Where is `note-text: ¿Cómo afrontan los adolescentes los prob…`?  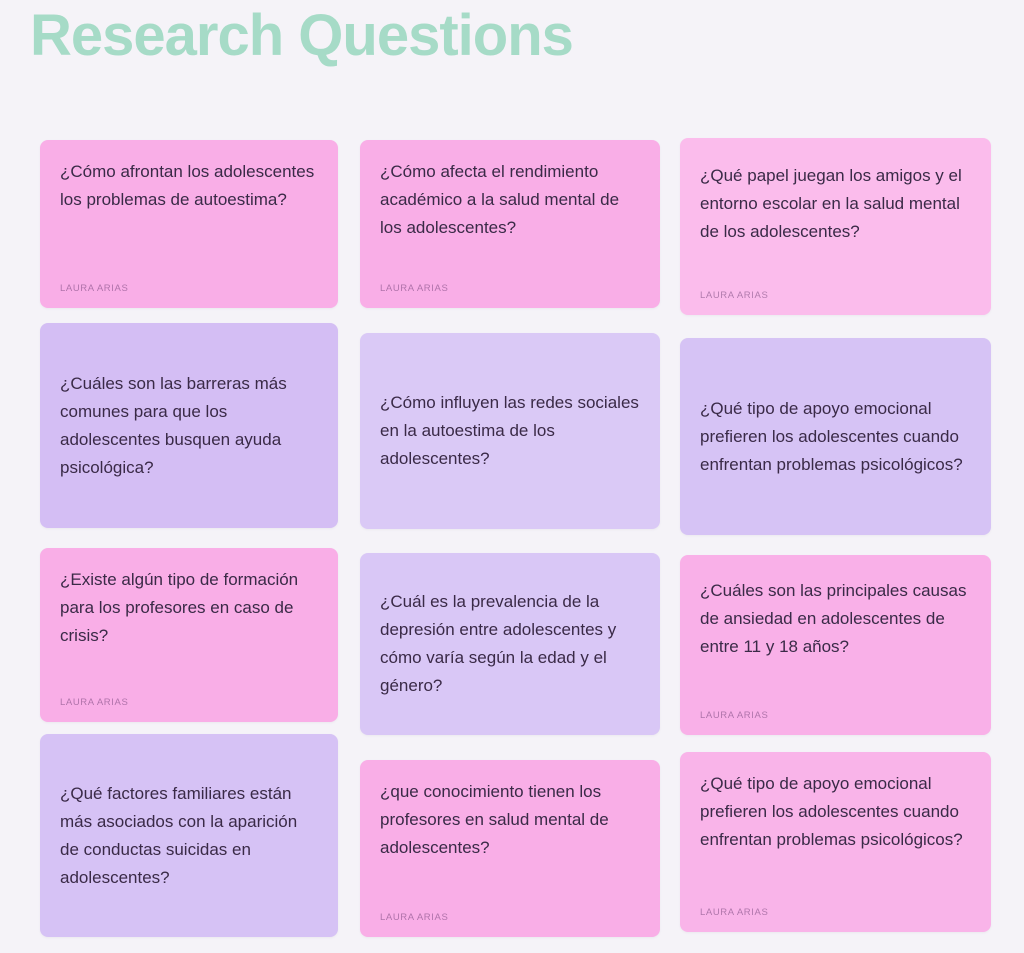 note-text: ¿Cómo afrontan los adolescentes los prob… is located at coordinates (187, 185).